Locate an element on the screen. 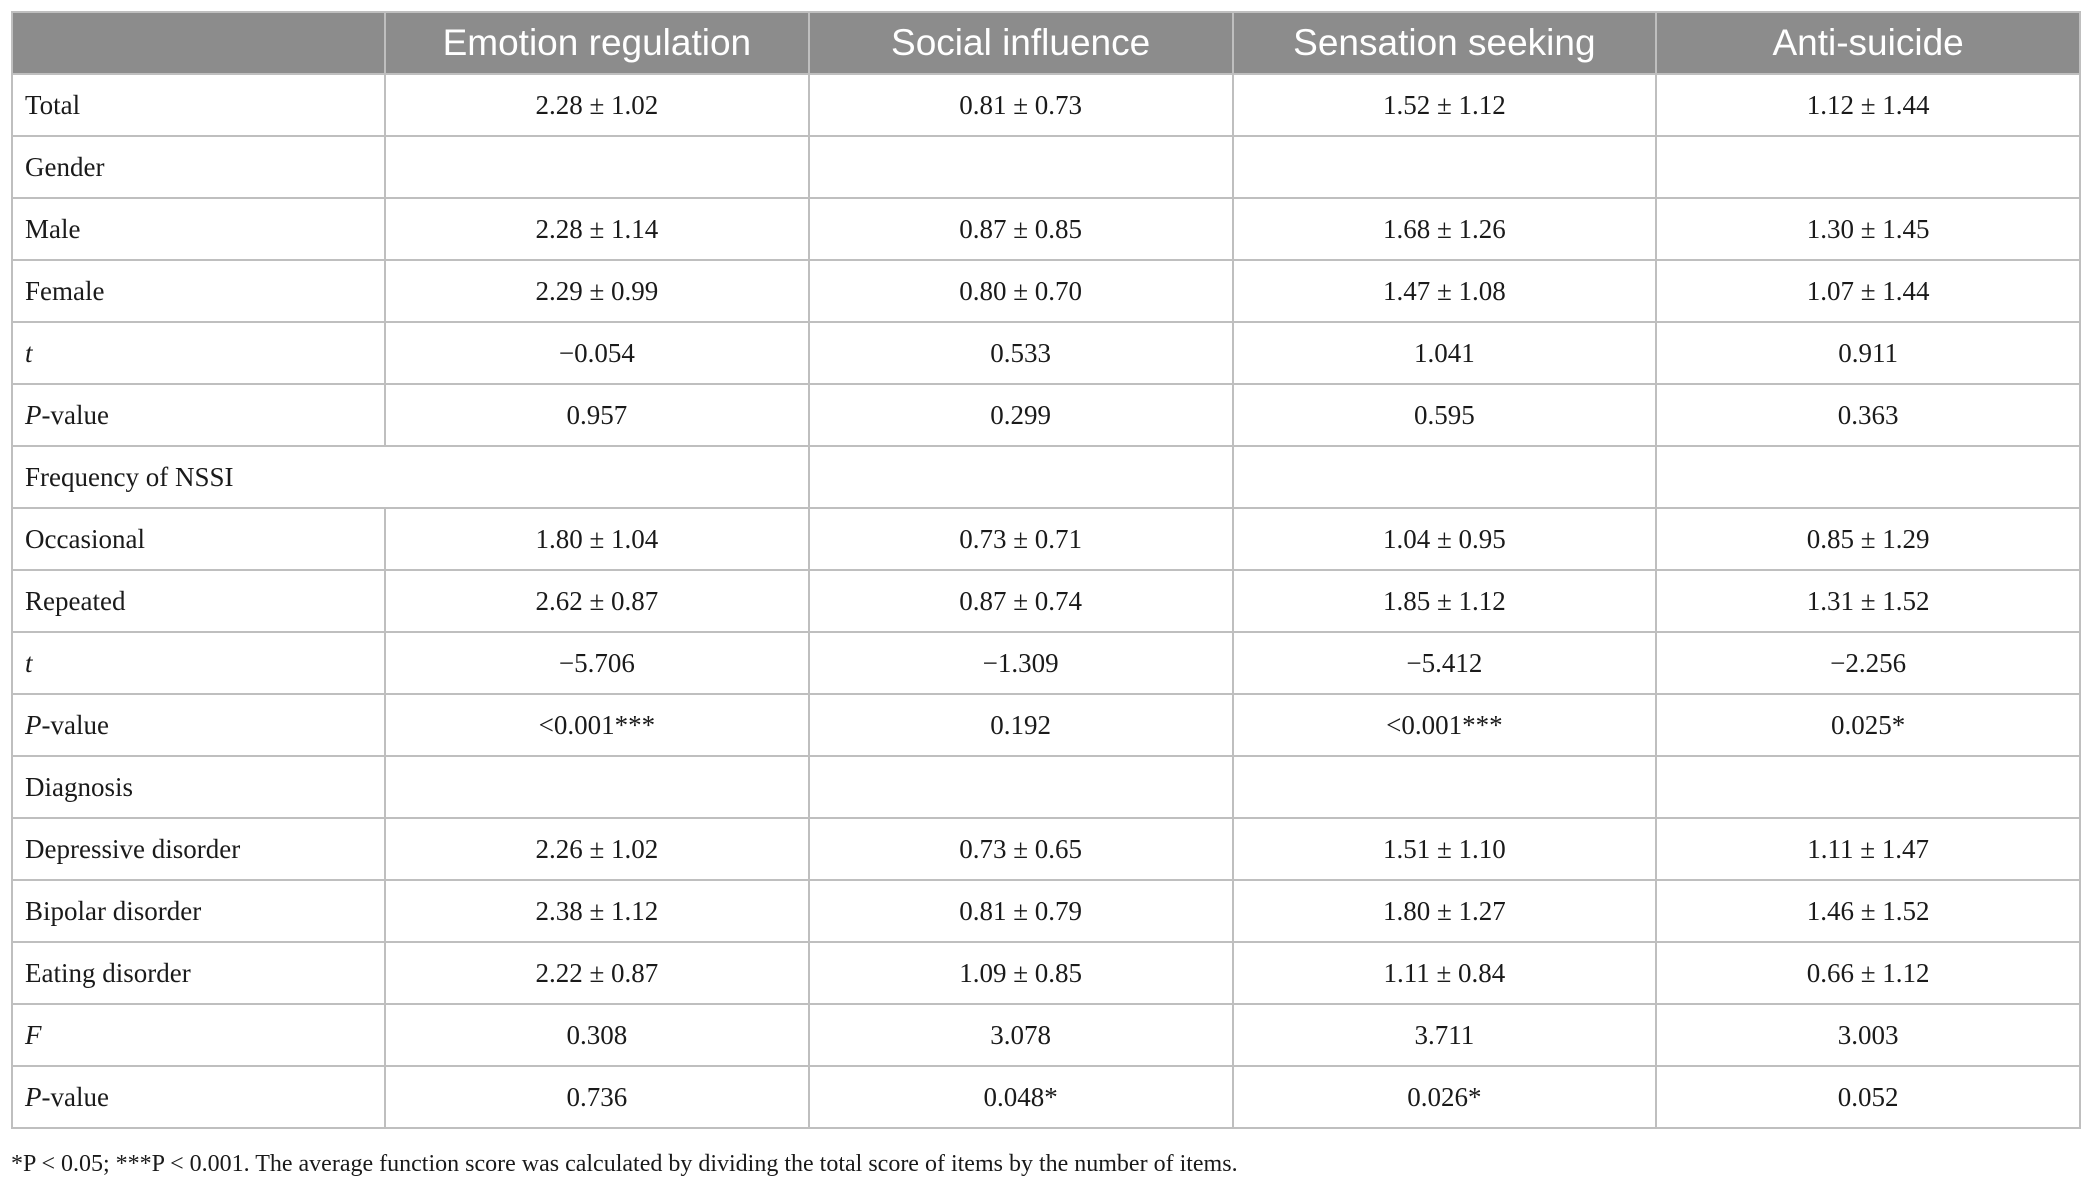 The height and width of the screenshot is (1192, 2087). header-anti-suicide: Anti-suicide is located at coordinates (1868, 43).